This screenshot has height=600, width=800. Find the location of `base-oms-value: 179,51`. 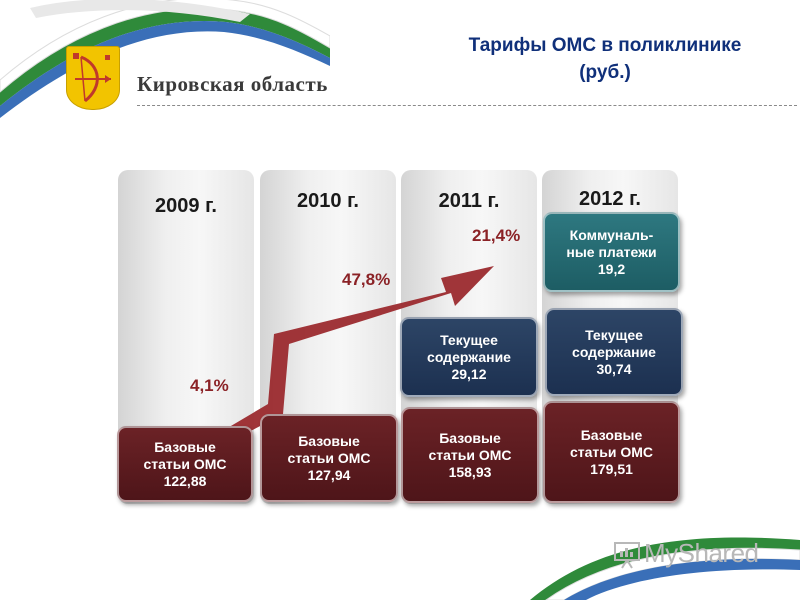

base-oms-value: 179,51 is located at coordinates (611, 468).